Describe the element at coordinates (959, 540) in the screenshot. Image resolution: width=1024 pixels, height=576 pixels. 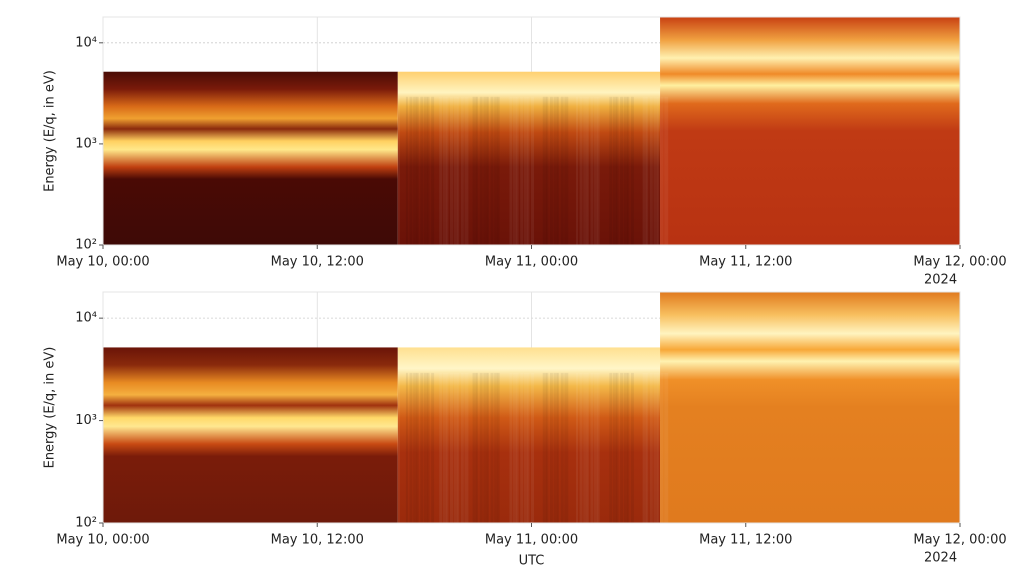
I see `x-tick-label: May 12, 00:00` at that location.